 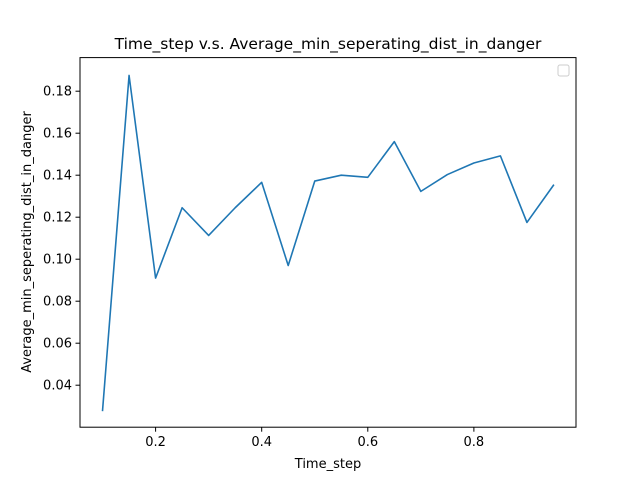 What do you see at coordinates (57, 344) in the screenshot?
I see `y-tick-label: 0.06` at bounding box center [57, 344].